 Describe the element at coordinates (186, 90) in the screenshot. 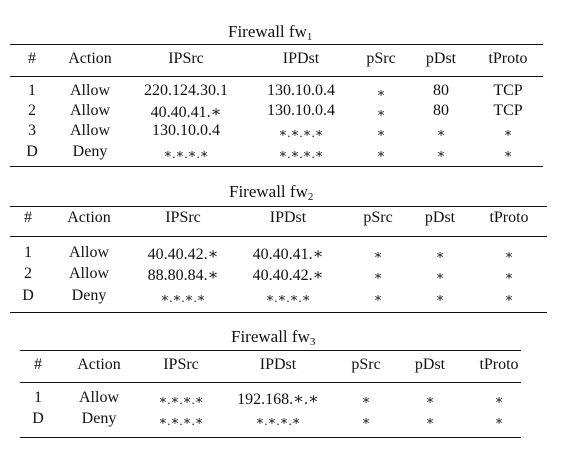

I see `cell-ipsrc: 220.124.30.1` at that location.